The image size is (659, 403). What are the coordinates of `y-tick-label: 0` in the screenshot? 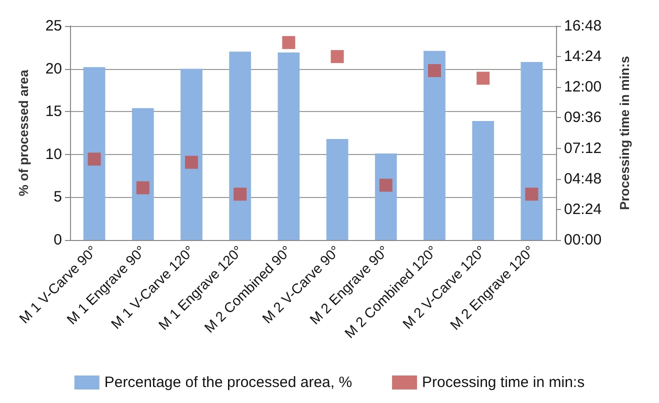 It's located at (58, 240).